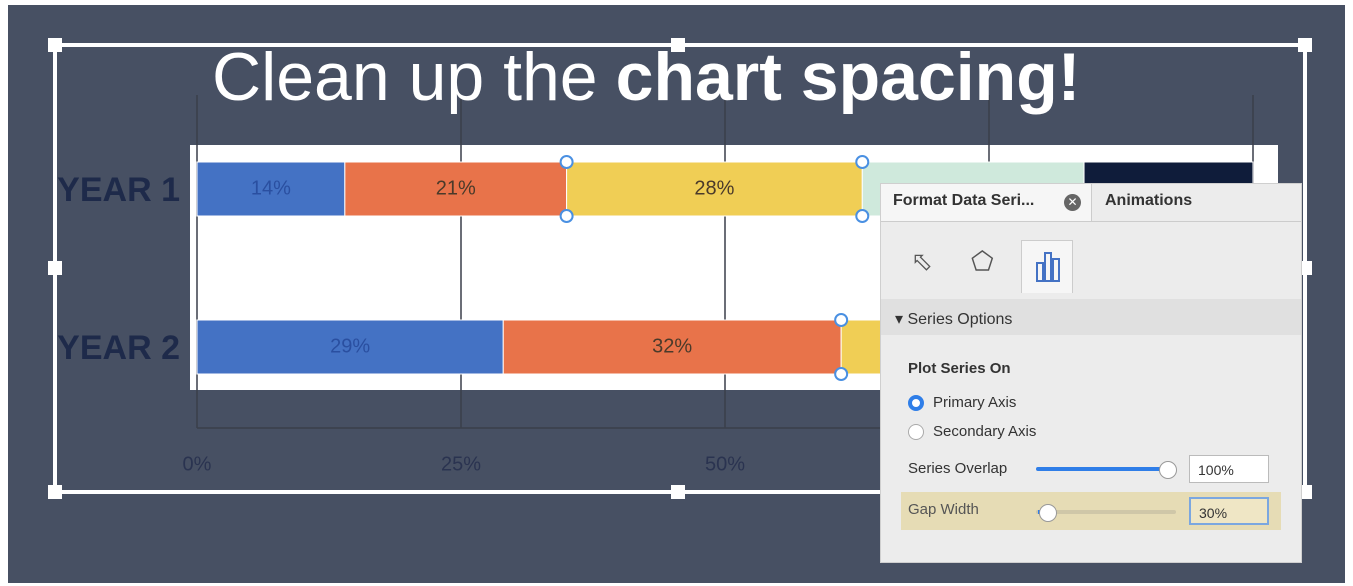 Image resolution: width=1353 pixels, height=586 pixels. What do you see at coordinates (1072, 202) in the screenshot?
I see `close-button: ✕` at bounding box center [1072, 202].